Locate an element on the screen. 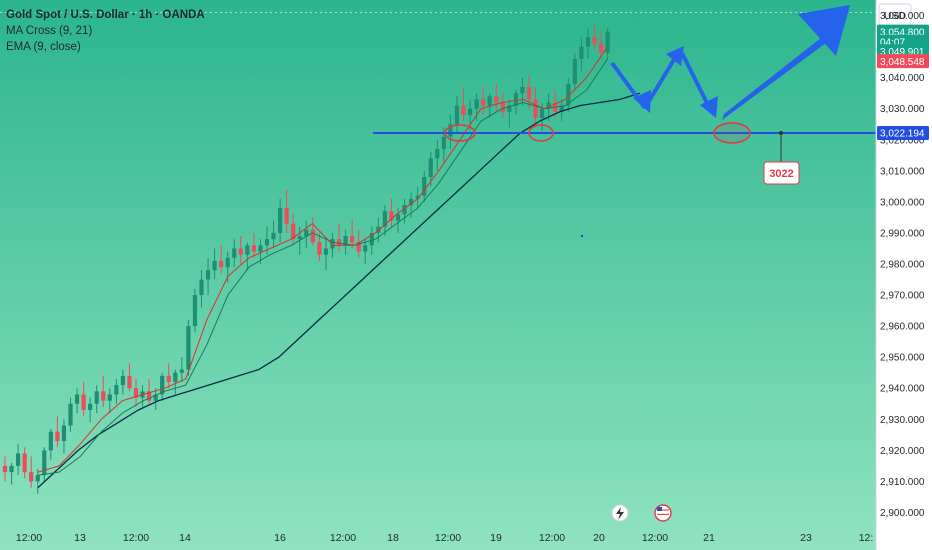 Image resolution: width=932 pixels, height=550 pixels. x-tick-label: 14 is located at coordinates (185, 538).